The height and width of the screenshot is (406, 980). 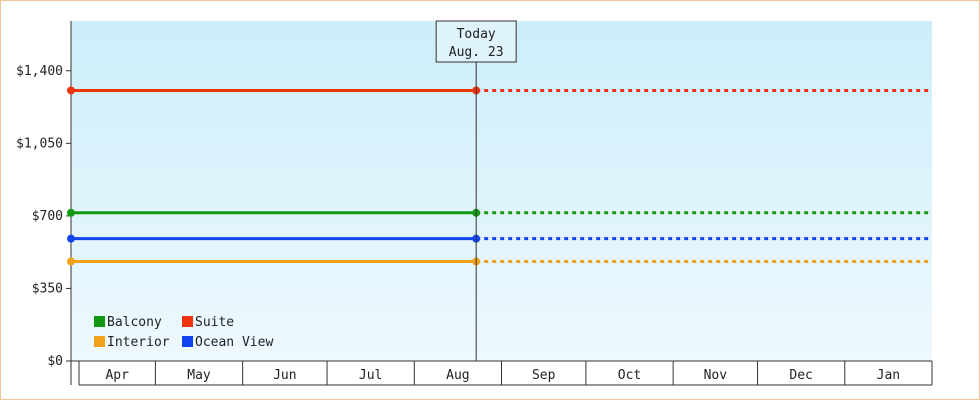 I want to click on x-tick-label: Nov, so click(x=716, y=375).